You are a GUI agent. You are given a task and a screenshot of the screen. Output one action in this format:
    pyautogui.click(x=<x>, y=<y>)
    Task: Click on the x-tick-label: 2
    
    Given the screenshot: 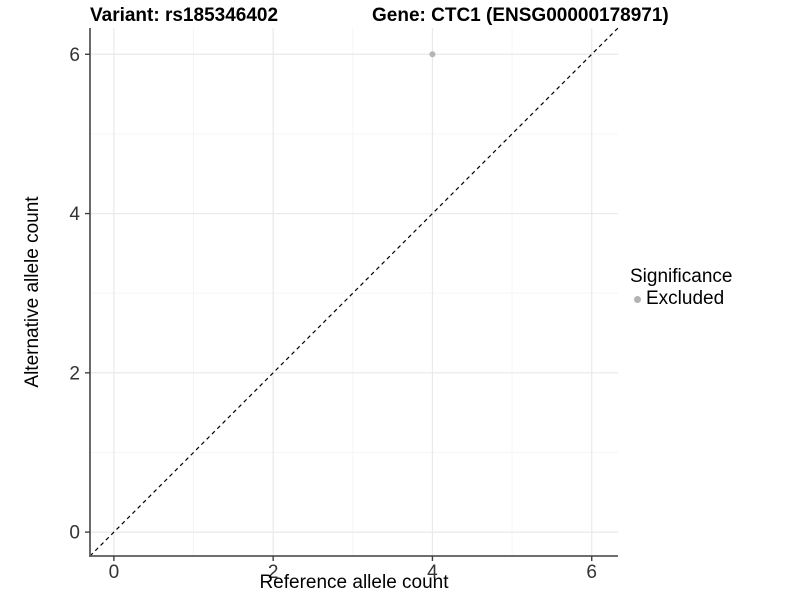 What is the action you would take?
    pyautogui.click(x=273, y=572)
    